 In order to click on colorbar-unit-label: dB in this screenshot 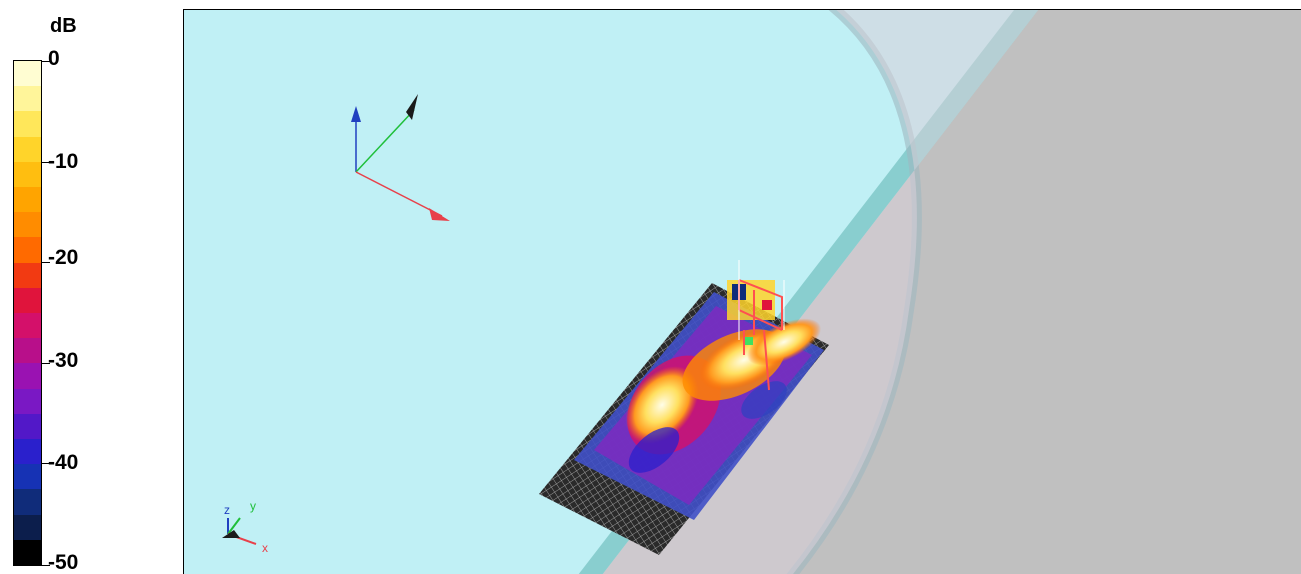, I will do `click(63, 26)`.